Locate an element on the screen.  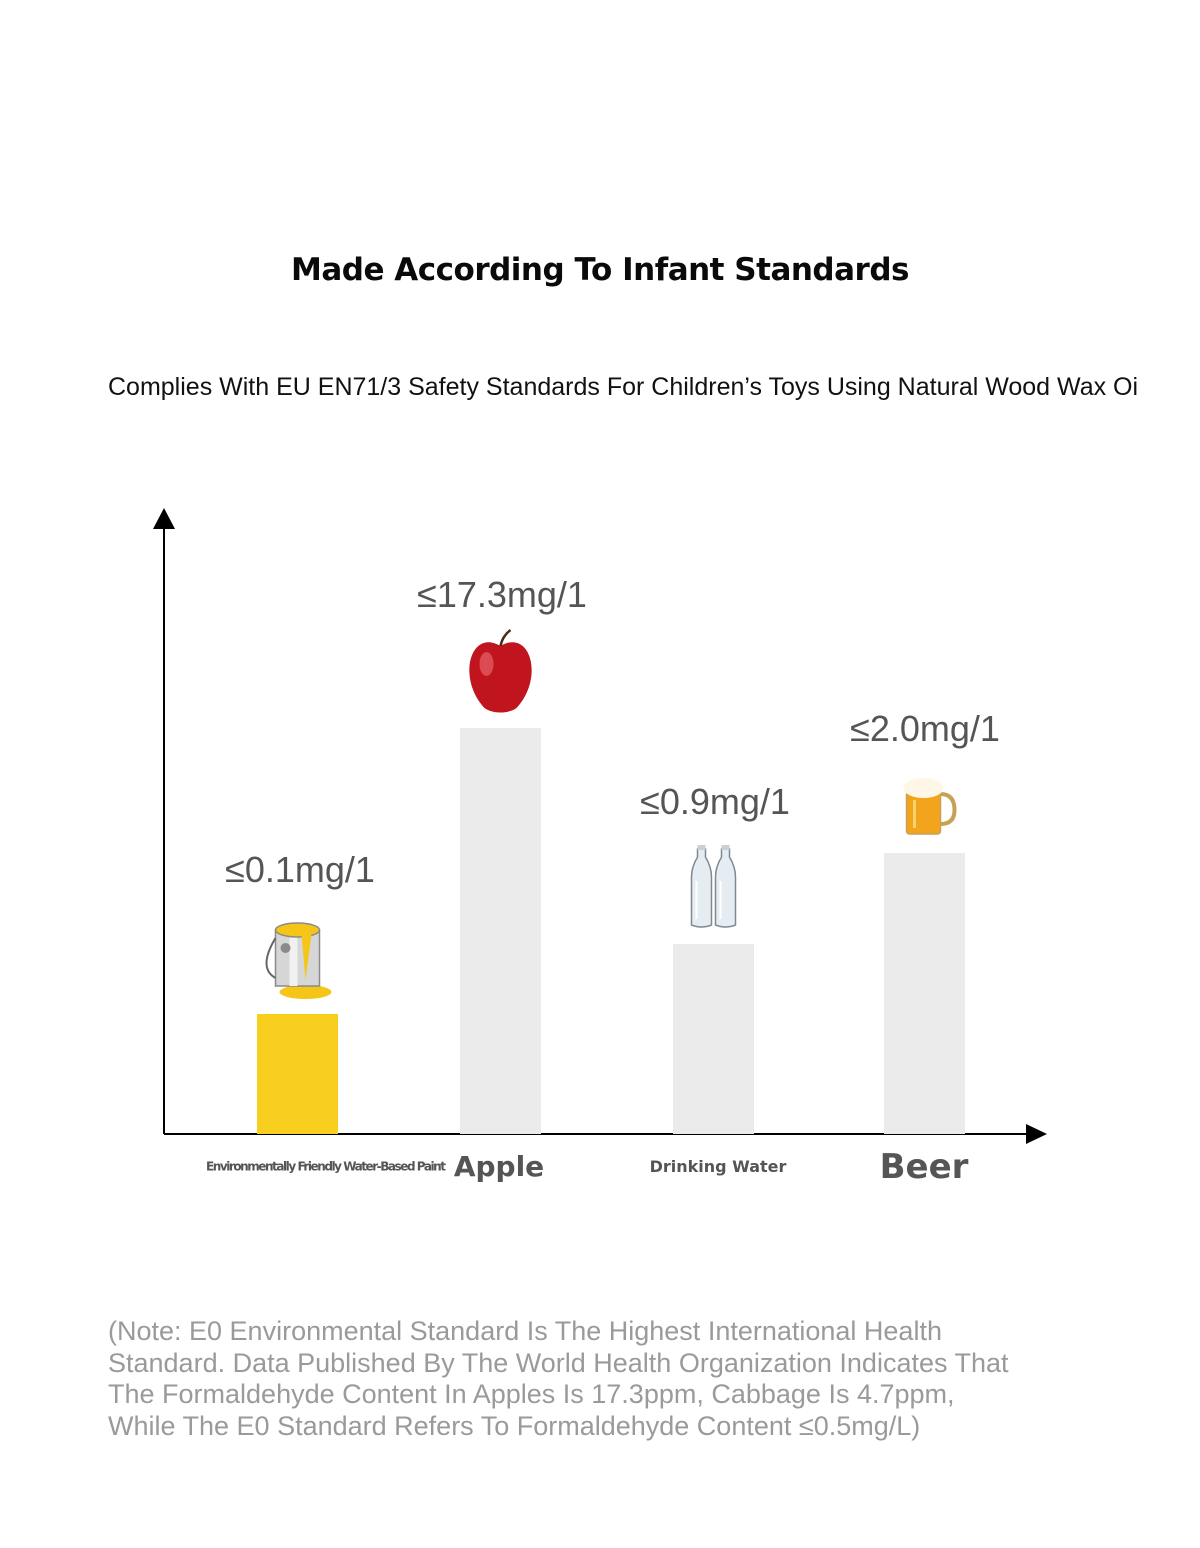
apple-icon is located at coordinates (500, 671).